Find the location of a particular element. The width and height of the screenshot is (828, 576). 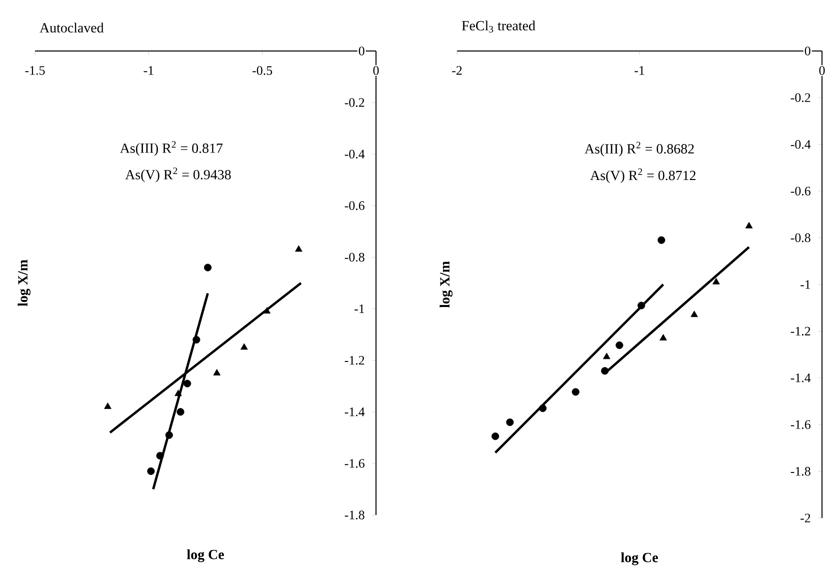

annotation: As(V) R$^{2}$ = 0.9438 is located at coordinates (178, 175).